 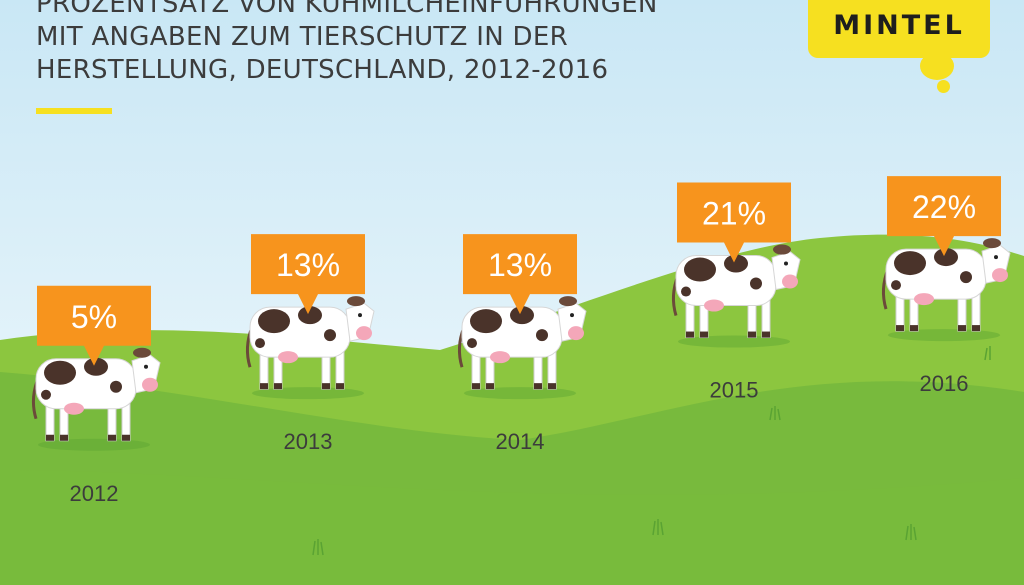 I want to click on title-line-3: HERSTELLUNG, DEUTSCHLAND, 2012-2016, so click(x=322, y=70).